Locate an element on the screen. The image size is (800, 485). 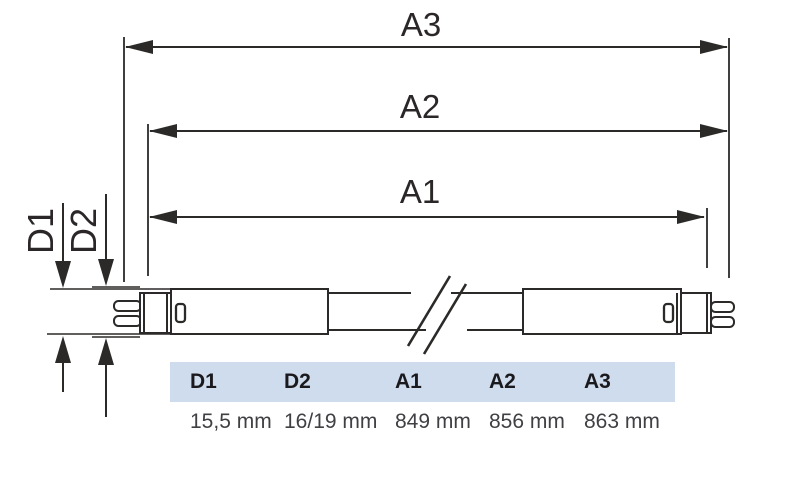
dimension-table-value-row: 15,5 mm 16/19 mm 849 mm 856 mm 863 mm is located at coordinates (422, 421).